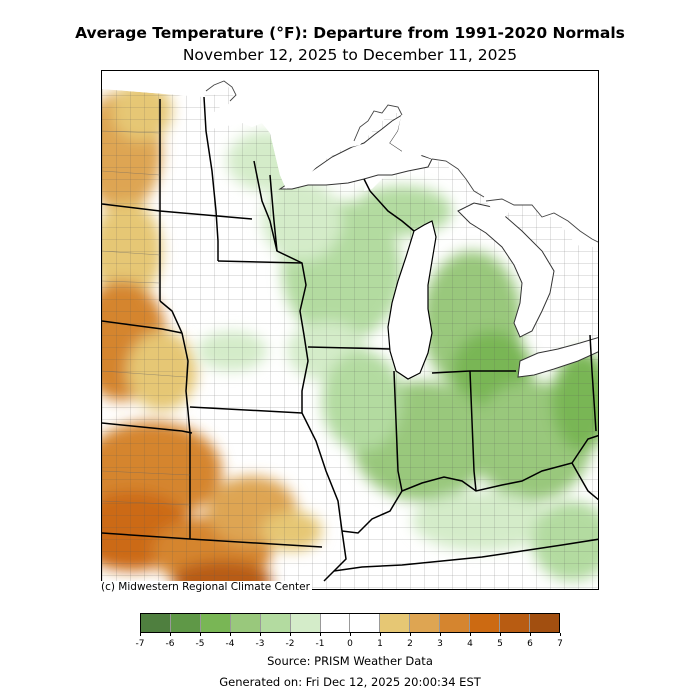  What do you see at coordinates (350, 55) in the screenshot?
I see `map-subtitle: November 12, 2025 to December 11, 2025` at bounding box center [350, 55].